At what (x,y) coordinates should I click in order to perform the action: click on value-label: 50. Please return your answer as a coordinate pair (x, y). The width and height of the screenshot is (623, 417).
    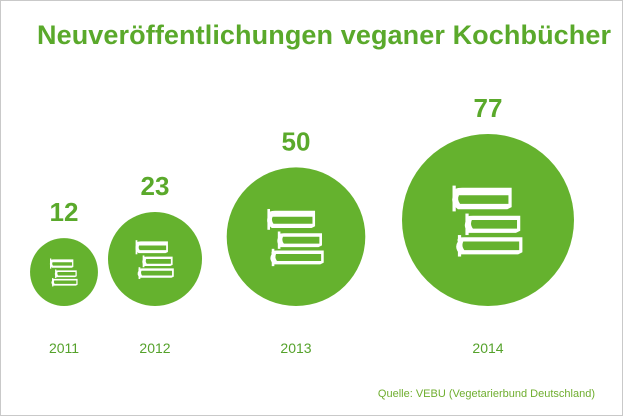
    Looking at the image, I should click on (296, 141).